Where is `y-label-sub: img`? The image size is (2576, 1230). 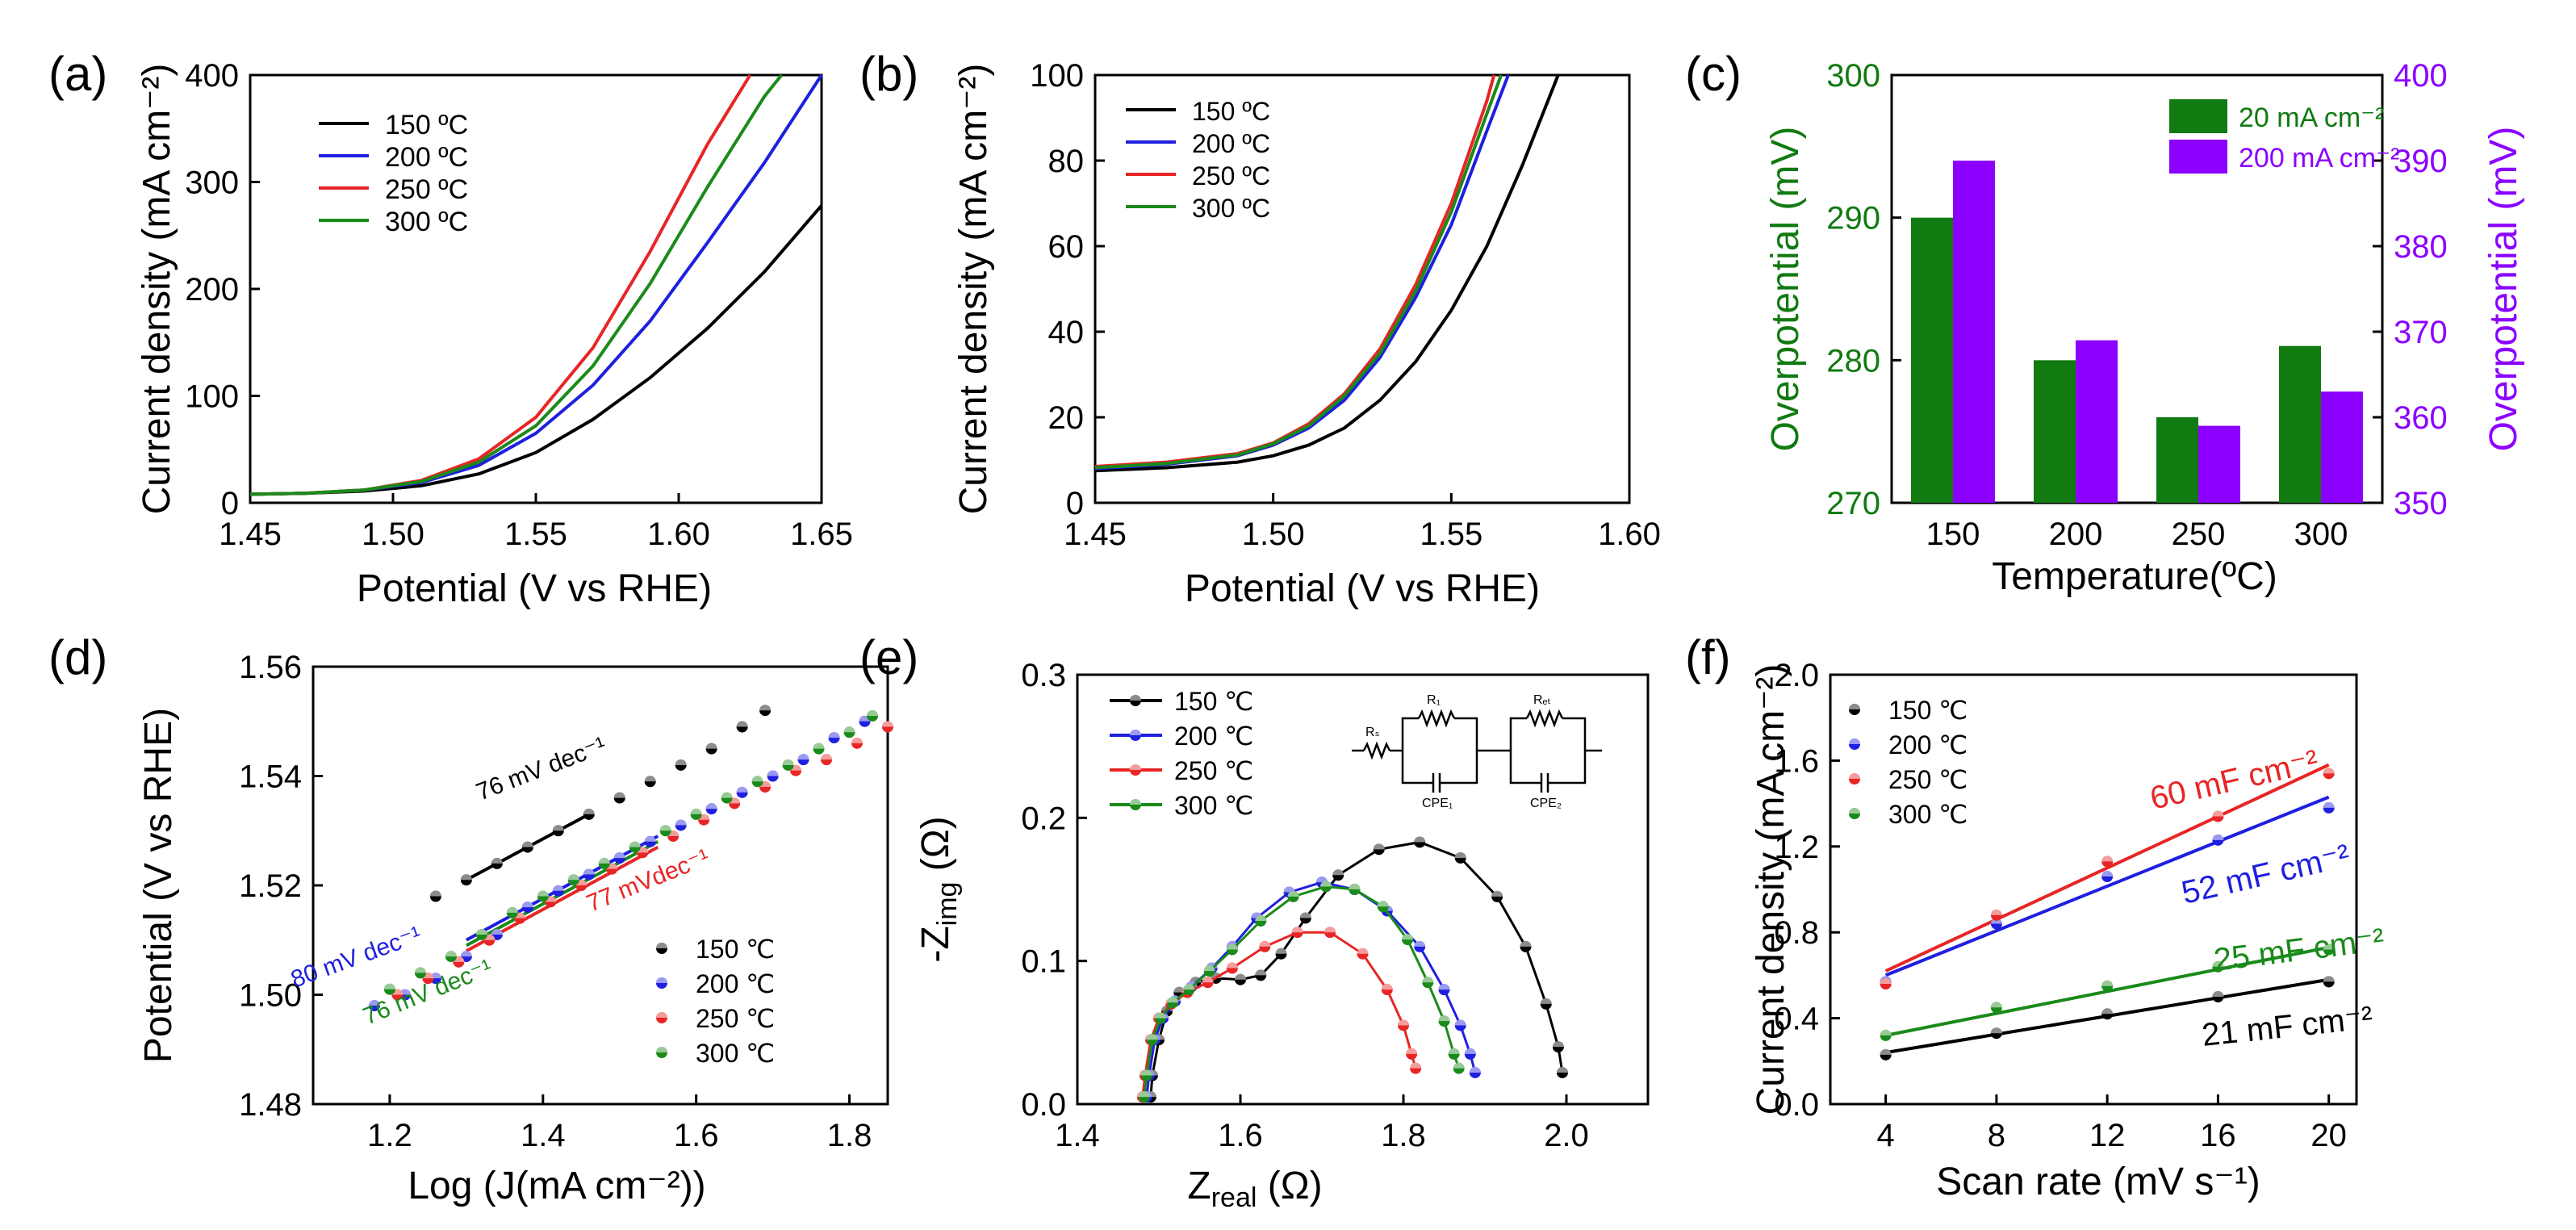
y-label-sub: img is located at coordinates (947, 904).